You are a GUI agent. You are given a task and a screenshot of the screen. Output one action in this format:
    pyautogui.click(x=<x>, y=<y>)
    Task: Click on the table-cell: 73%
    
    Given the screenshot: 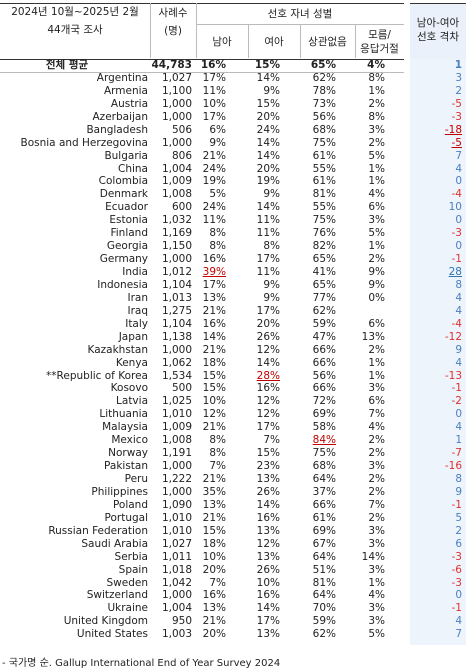 What is the action you would take?
    pyautogui.click(x=324, y=103)
    